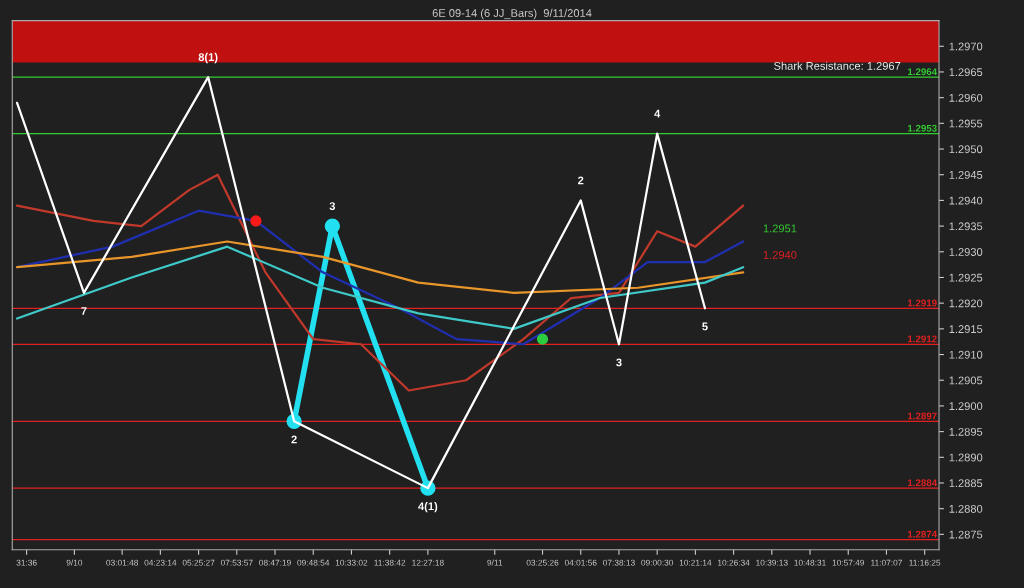 This screenshot has width=1024, height=588. What do you see at coordinates (966, 431) in the screenshot?
I see `y-tick-label: 1.2895` at bounding box center [966, 431].